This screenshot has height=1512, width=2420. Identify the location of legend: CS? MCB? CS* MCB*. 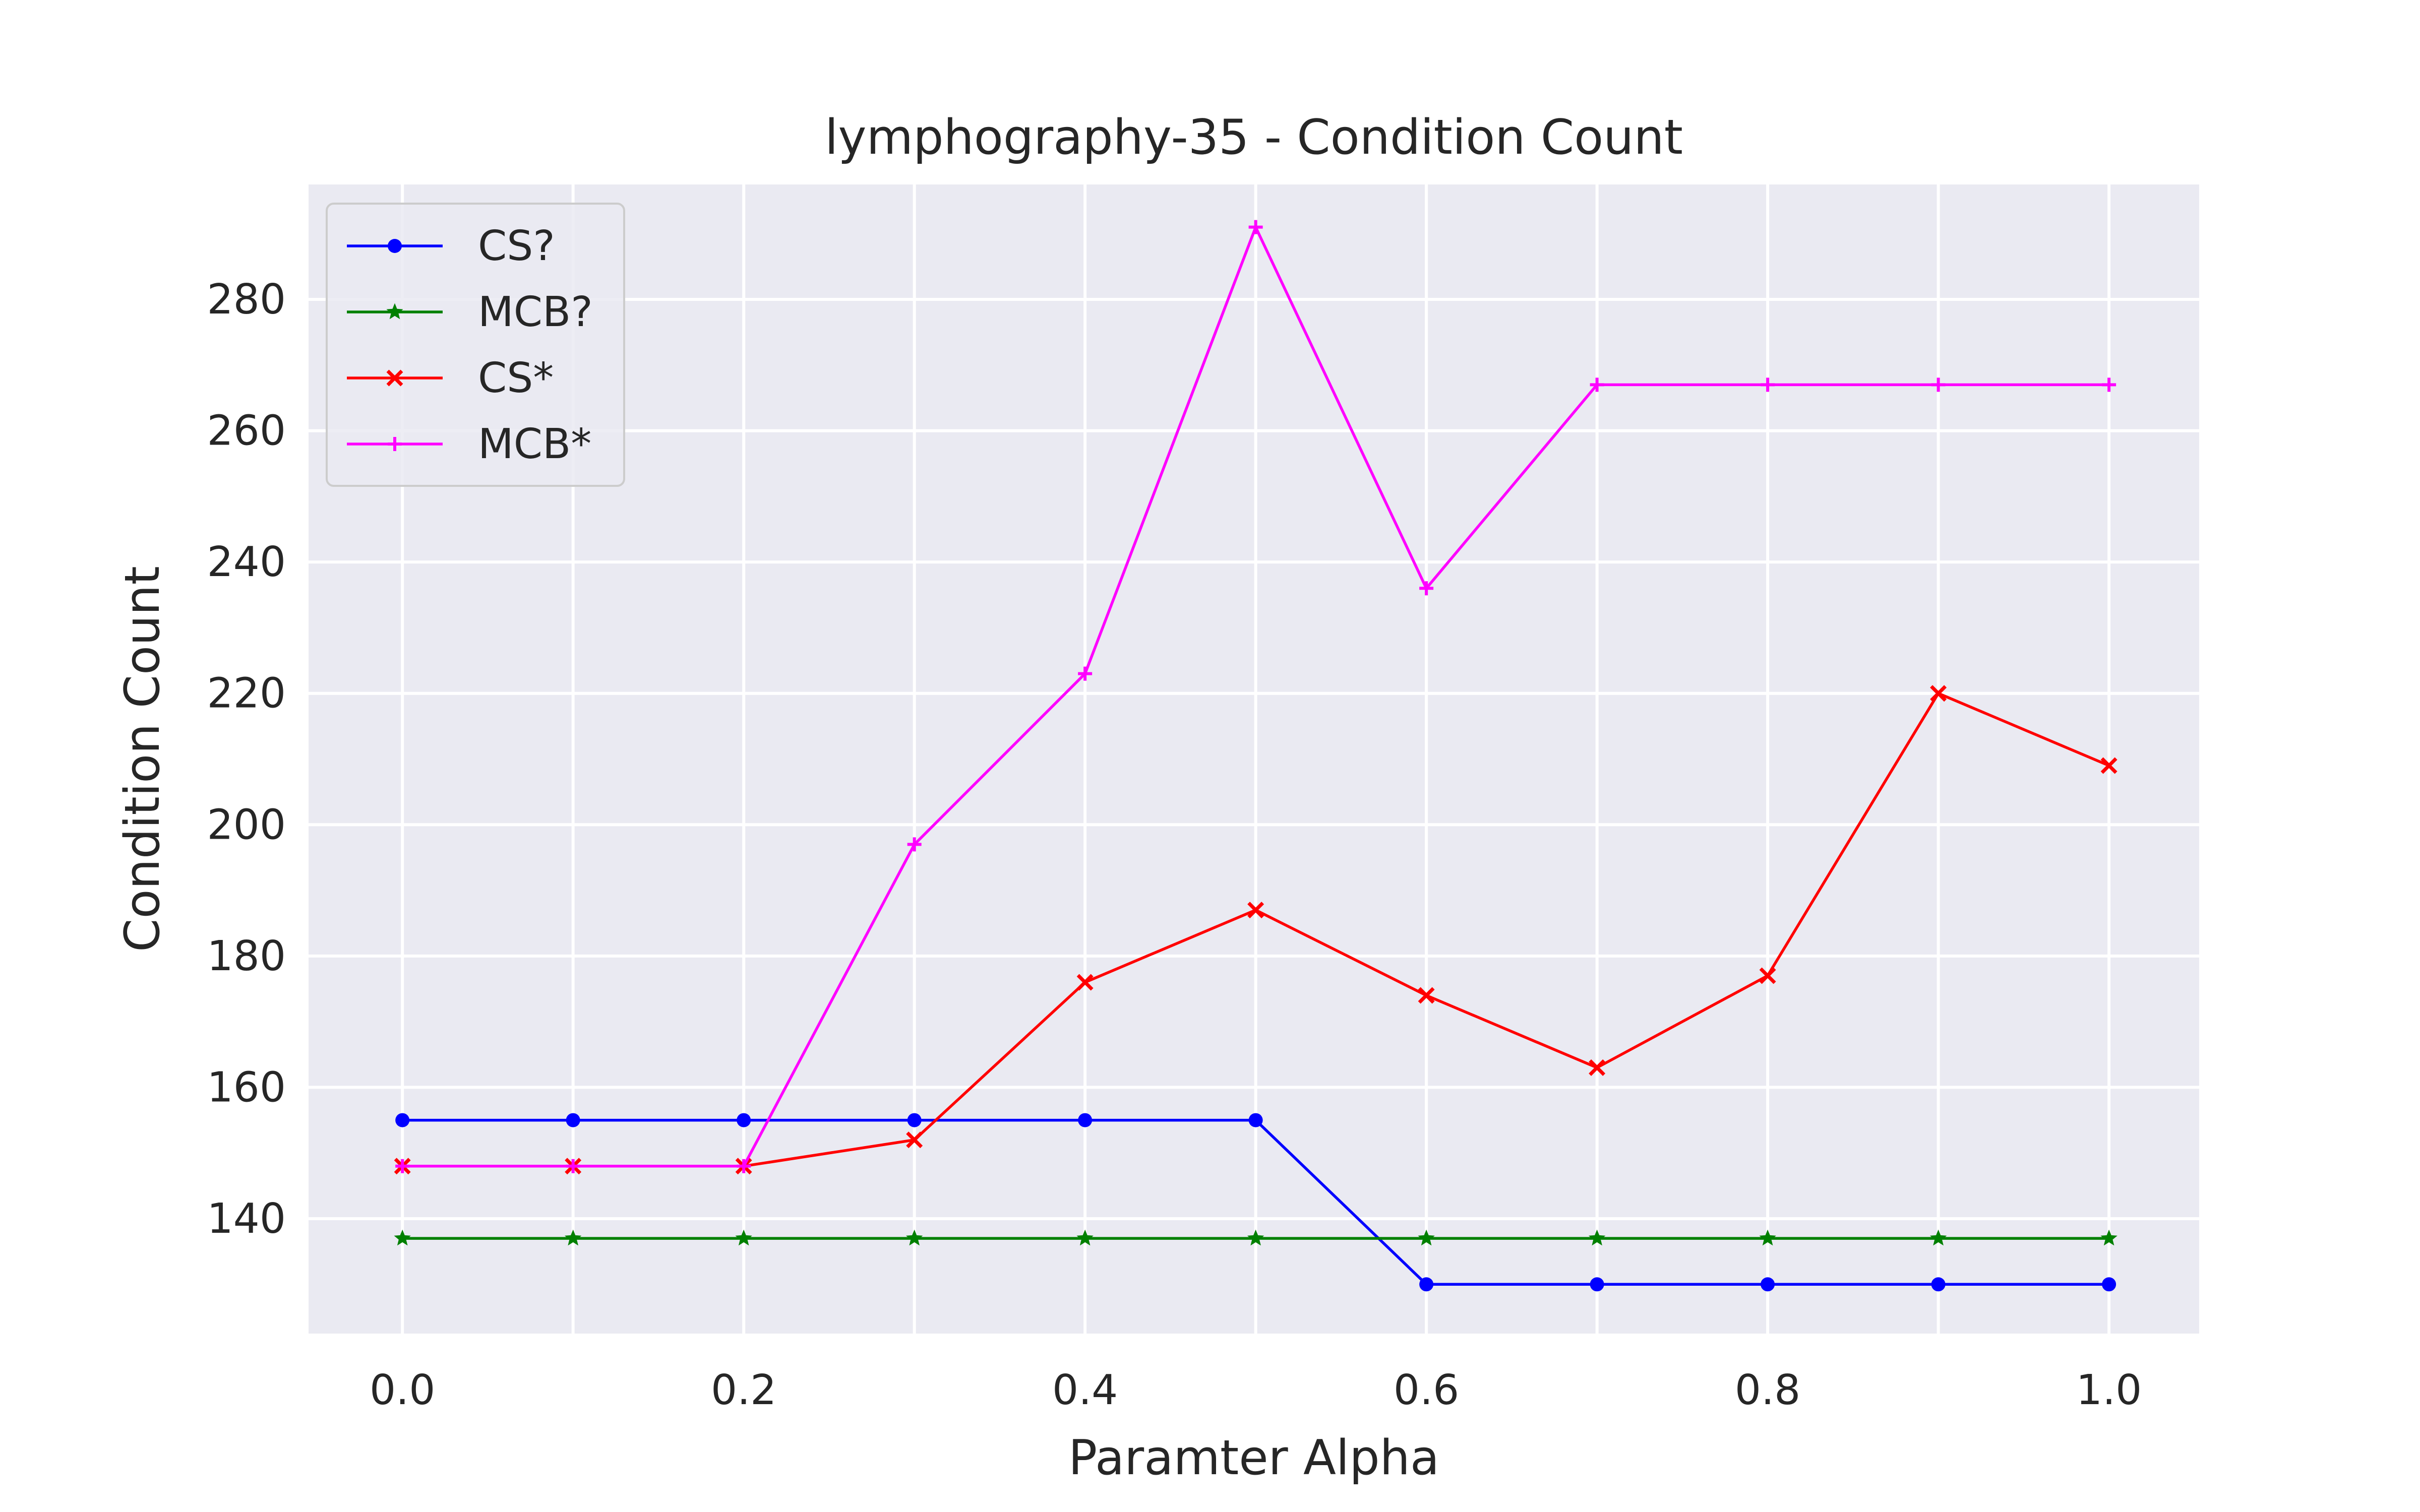
(475, 345).